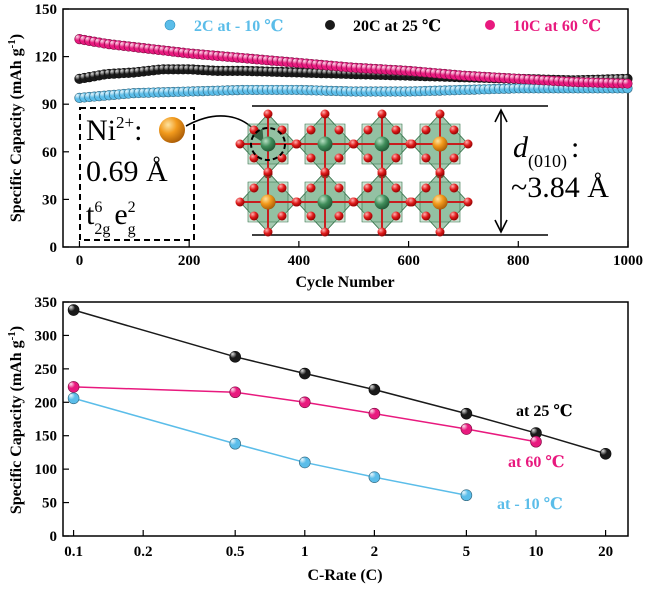 The image size is (651, 591). Describe the element at coordinates (501, 226) in the screenshot. I see `d-arrow-head-bottom` at that location.